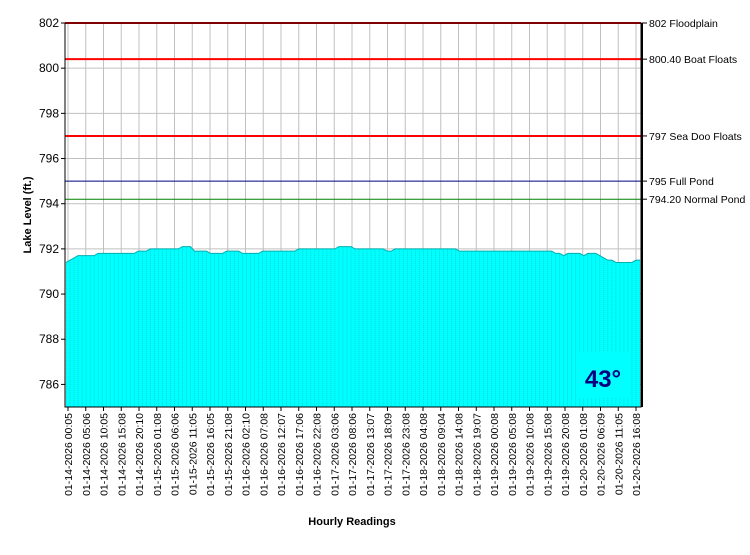 The width and height of the screenshot is (750, 555). What do you see at coordinates (548, 454) in the screenshot?
I see `x-tick-label: 01-19-2026 15:08` at bounding box center [548, 454].